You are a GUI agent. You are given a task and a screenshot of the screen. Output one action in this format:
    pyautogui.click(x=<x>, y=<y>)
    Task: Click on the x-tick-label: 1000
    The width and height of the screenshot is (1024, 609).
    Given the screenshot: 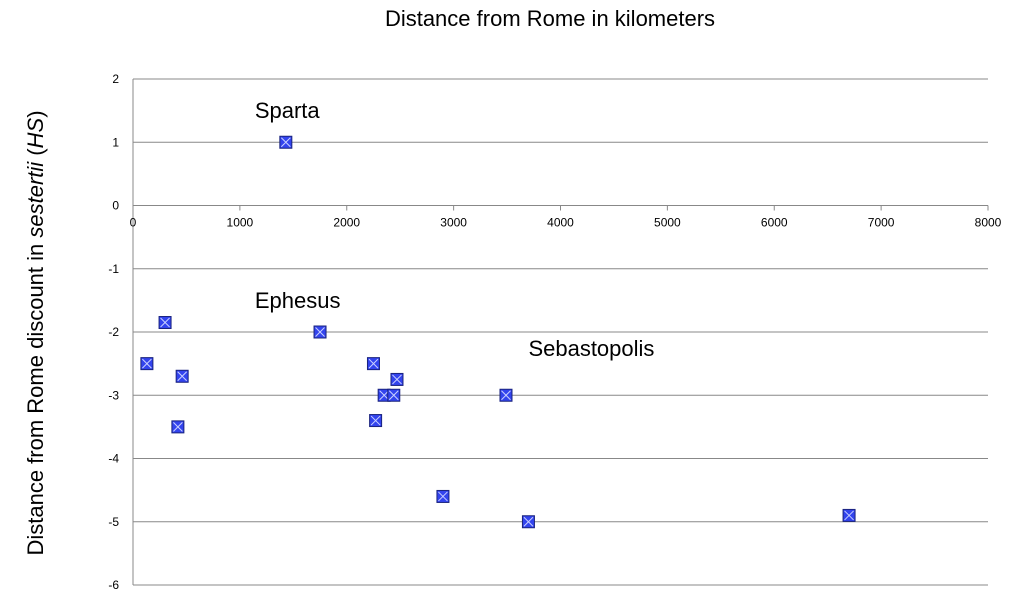 What is the action you would take?
    pyautogui.click(x=240, y=223)
    